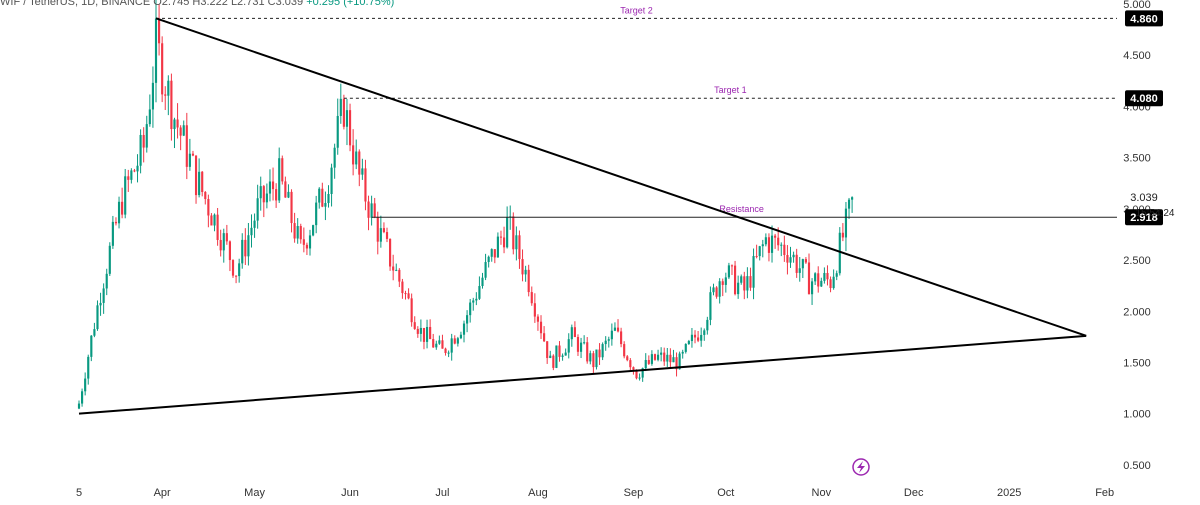  What do you see at coordinates (914, 493) in the screenshot?
I see `x-tick-label: Dec` at bounding box center [914, 493].